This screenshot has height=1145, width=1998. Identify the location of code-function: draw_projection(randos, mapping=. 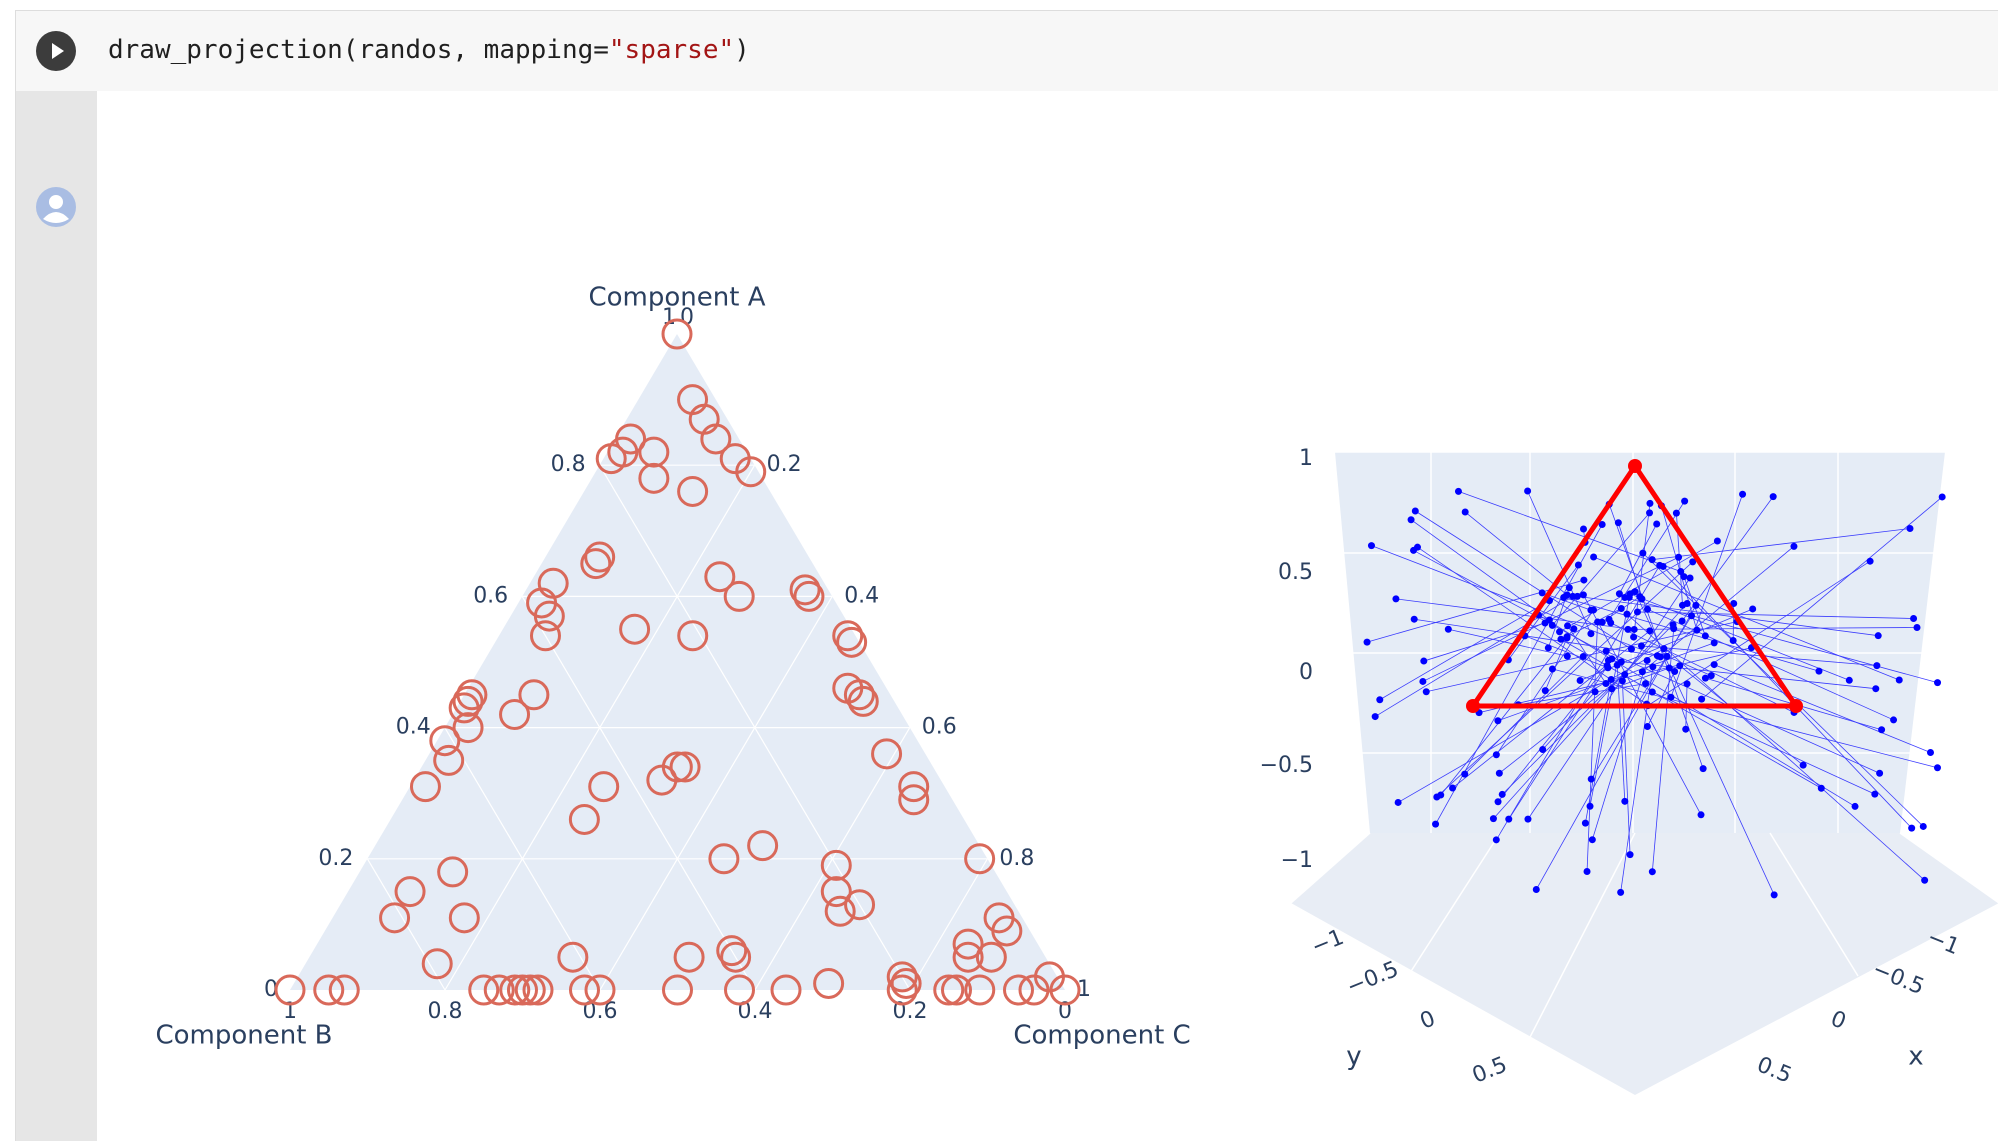
(358, 50).